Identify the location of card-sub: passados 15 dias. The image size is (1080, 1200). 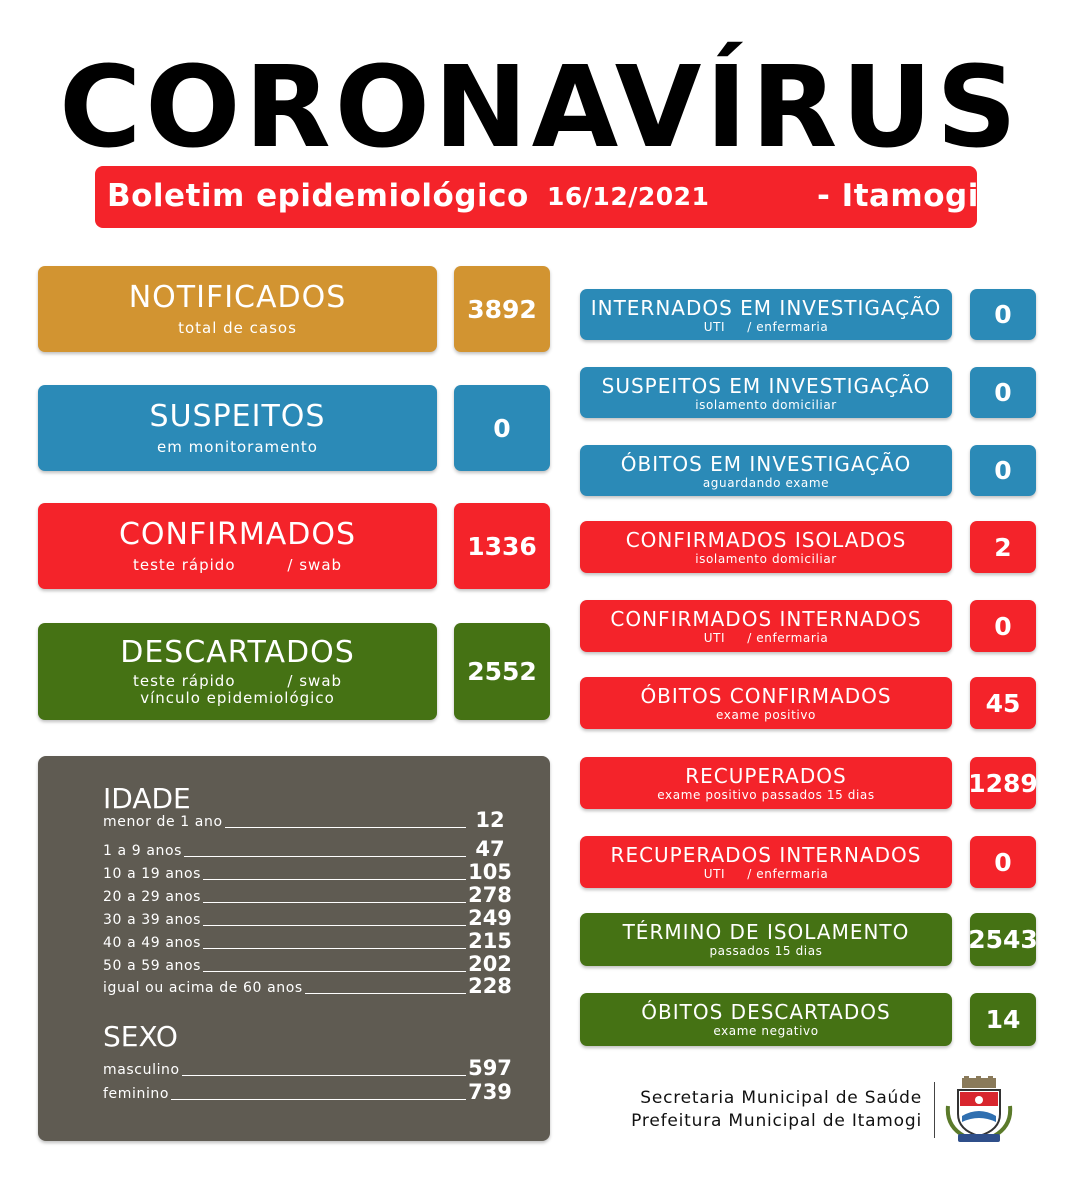
(766, 951).